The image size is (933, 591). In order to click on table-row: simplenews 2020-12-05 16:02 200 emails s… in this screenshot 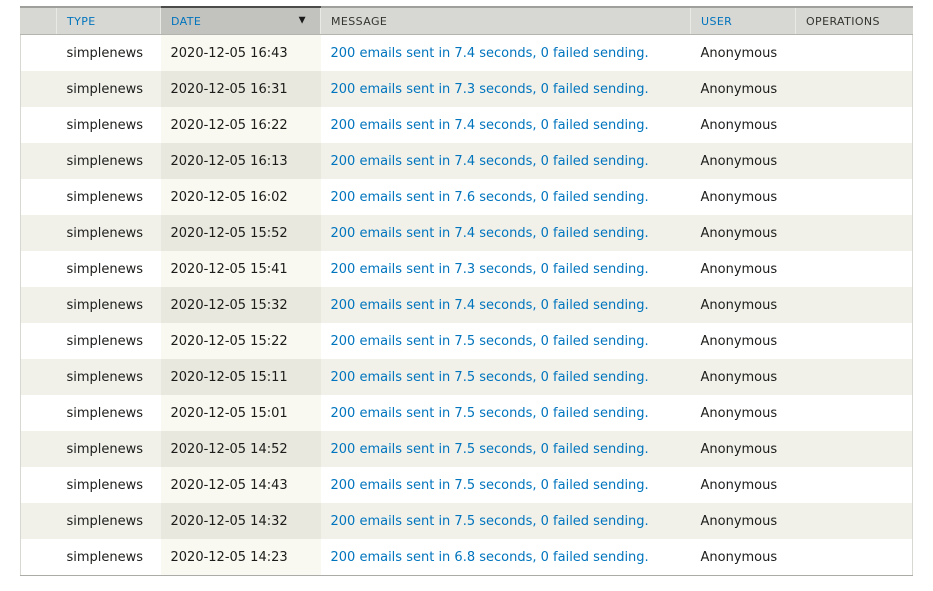, I will do `click(466, 197)`.